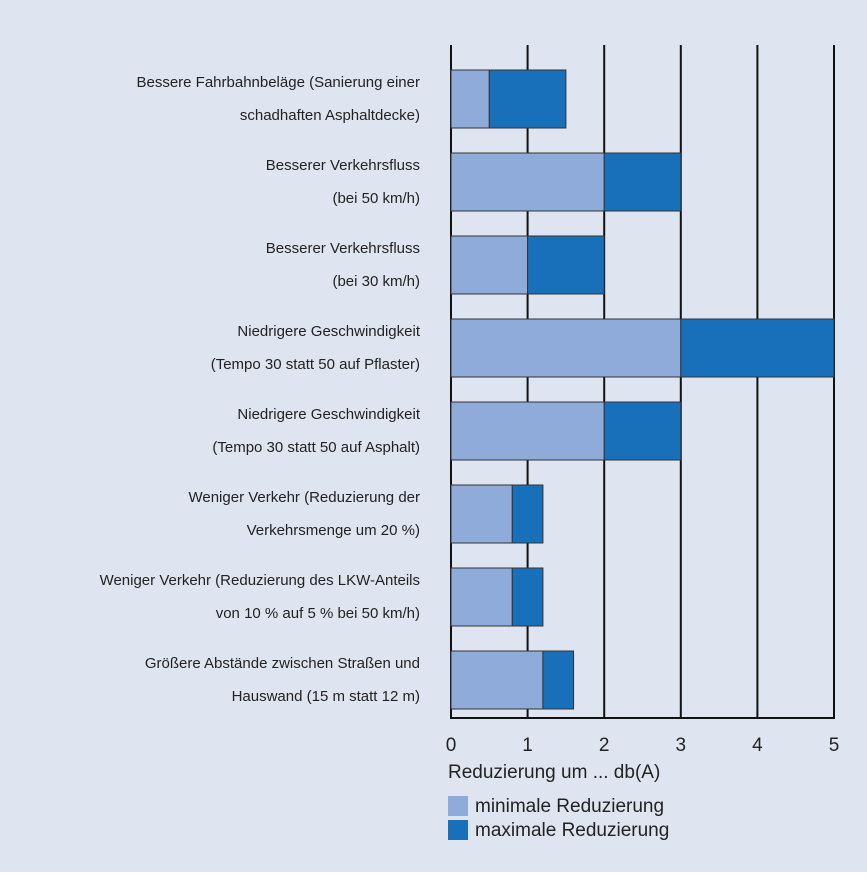 The height and width of the screenshot is (877, 867). What do you see at coordinates (681, 745) in the screenshot?
I see `x-tick-label: 3` at bounding box center [681, 745].